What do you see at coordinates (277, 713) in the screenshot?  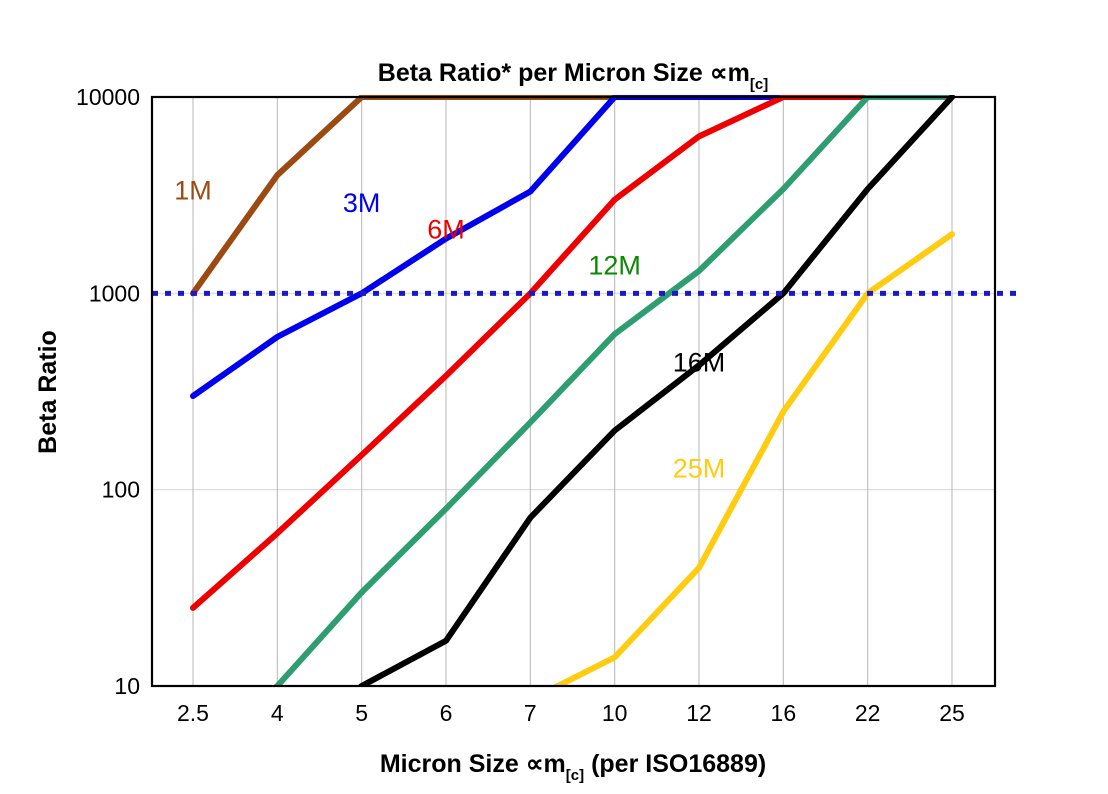 I see `x-tick-label: 4` at bounding box center [277, 713].